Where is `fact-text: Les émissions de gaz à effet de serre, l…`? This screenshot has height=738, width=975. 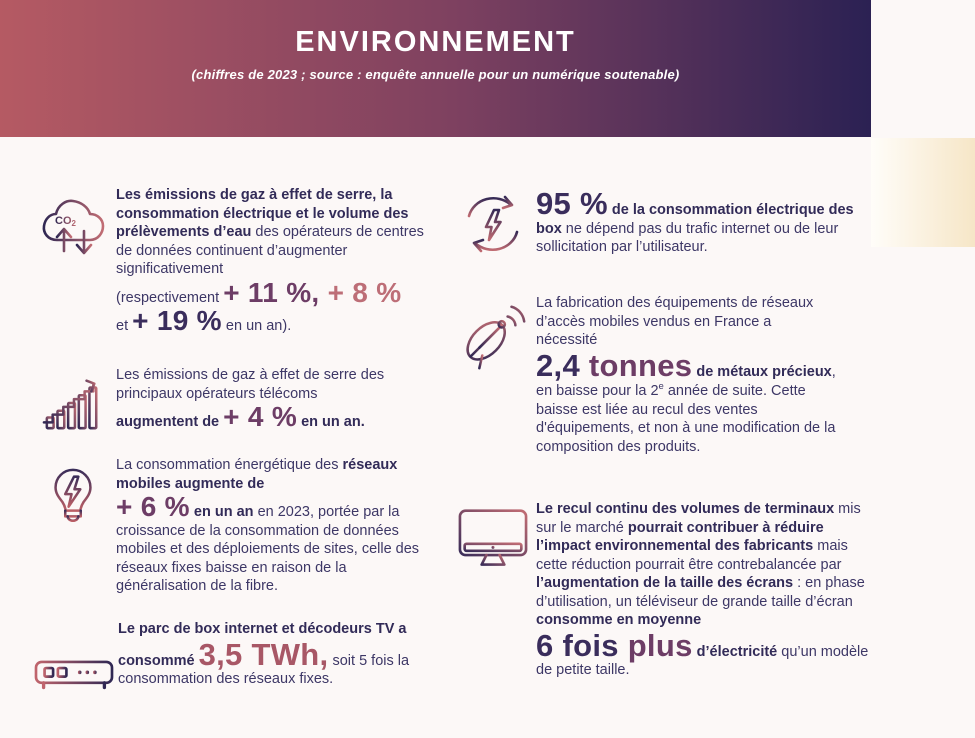
fact-text: Les émissions de gaz à effet de serre, l… is located at coordinates (270, 262).